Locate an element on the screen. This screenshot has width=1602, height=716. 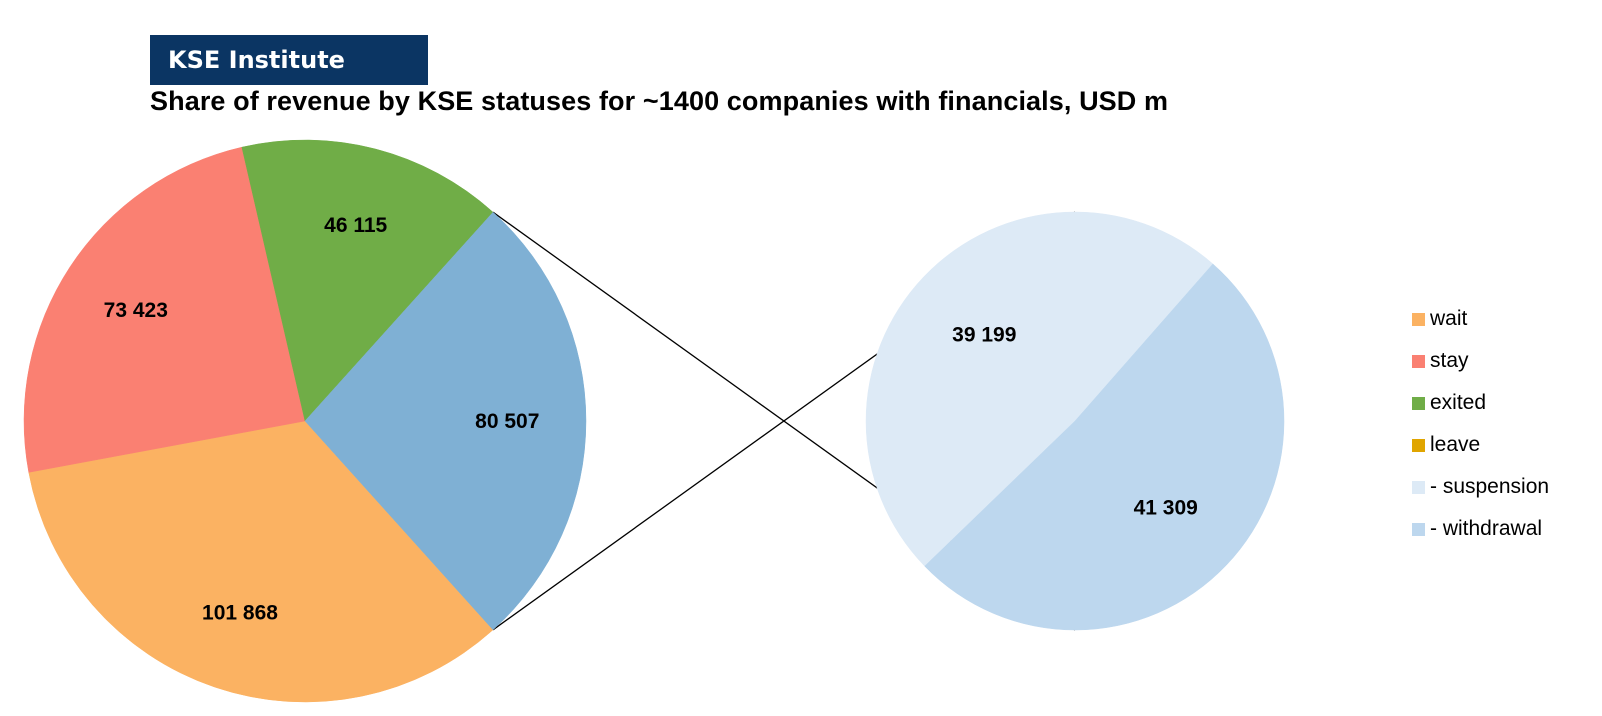
main-slice-exited is located at coordinates (367, 280).